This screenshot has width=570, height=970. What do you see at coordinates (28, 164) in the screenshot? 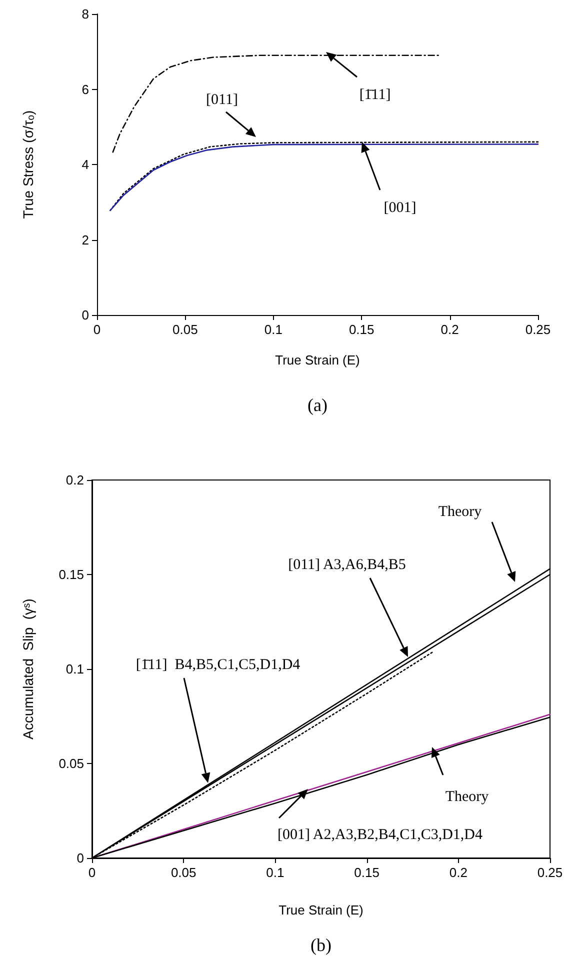
I see `y-axis-title: True Stress (σ/τₒ)` at bounding box center [28, 164].